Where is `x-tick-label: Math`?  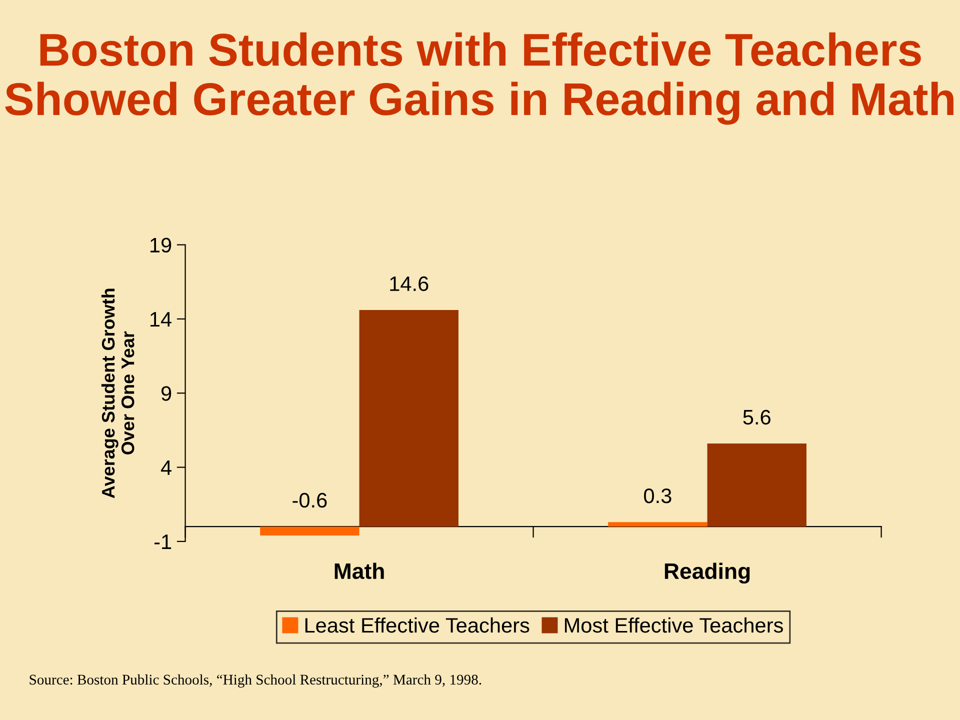 x-tick-label: Math is located at coordinates (359, 571).